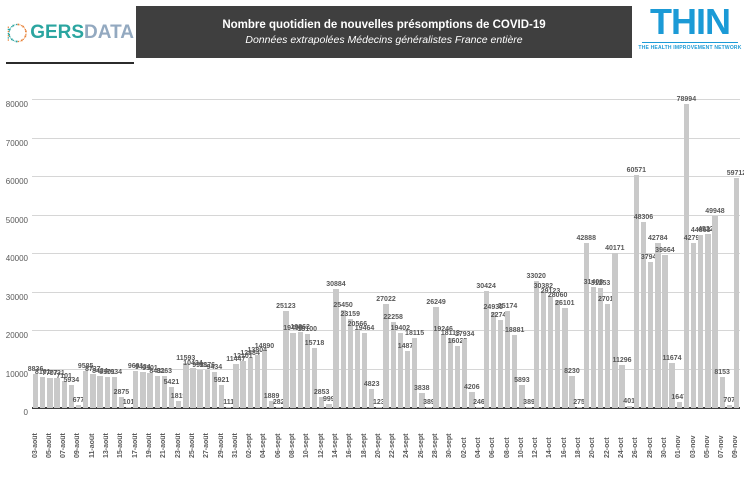 The image size is (744, 484). Describe the element at coordinates (378, 445) in the screenshot. I see `x-axis-tick: 20-sept` at that location.